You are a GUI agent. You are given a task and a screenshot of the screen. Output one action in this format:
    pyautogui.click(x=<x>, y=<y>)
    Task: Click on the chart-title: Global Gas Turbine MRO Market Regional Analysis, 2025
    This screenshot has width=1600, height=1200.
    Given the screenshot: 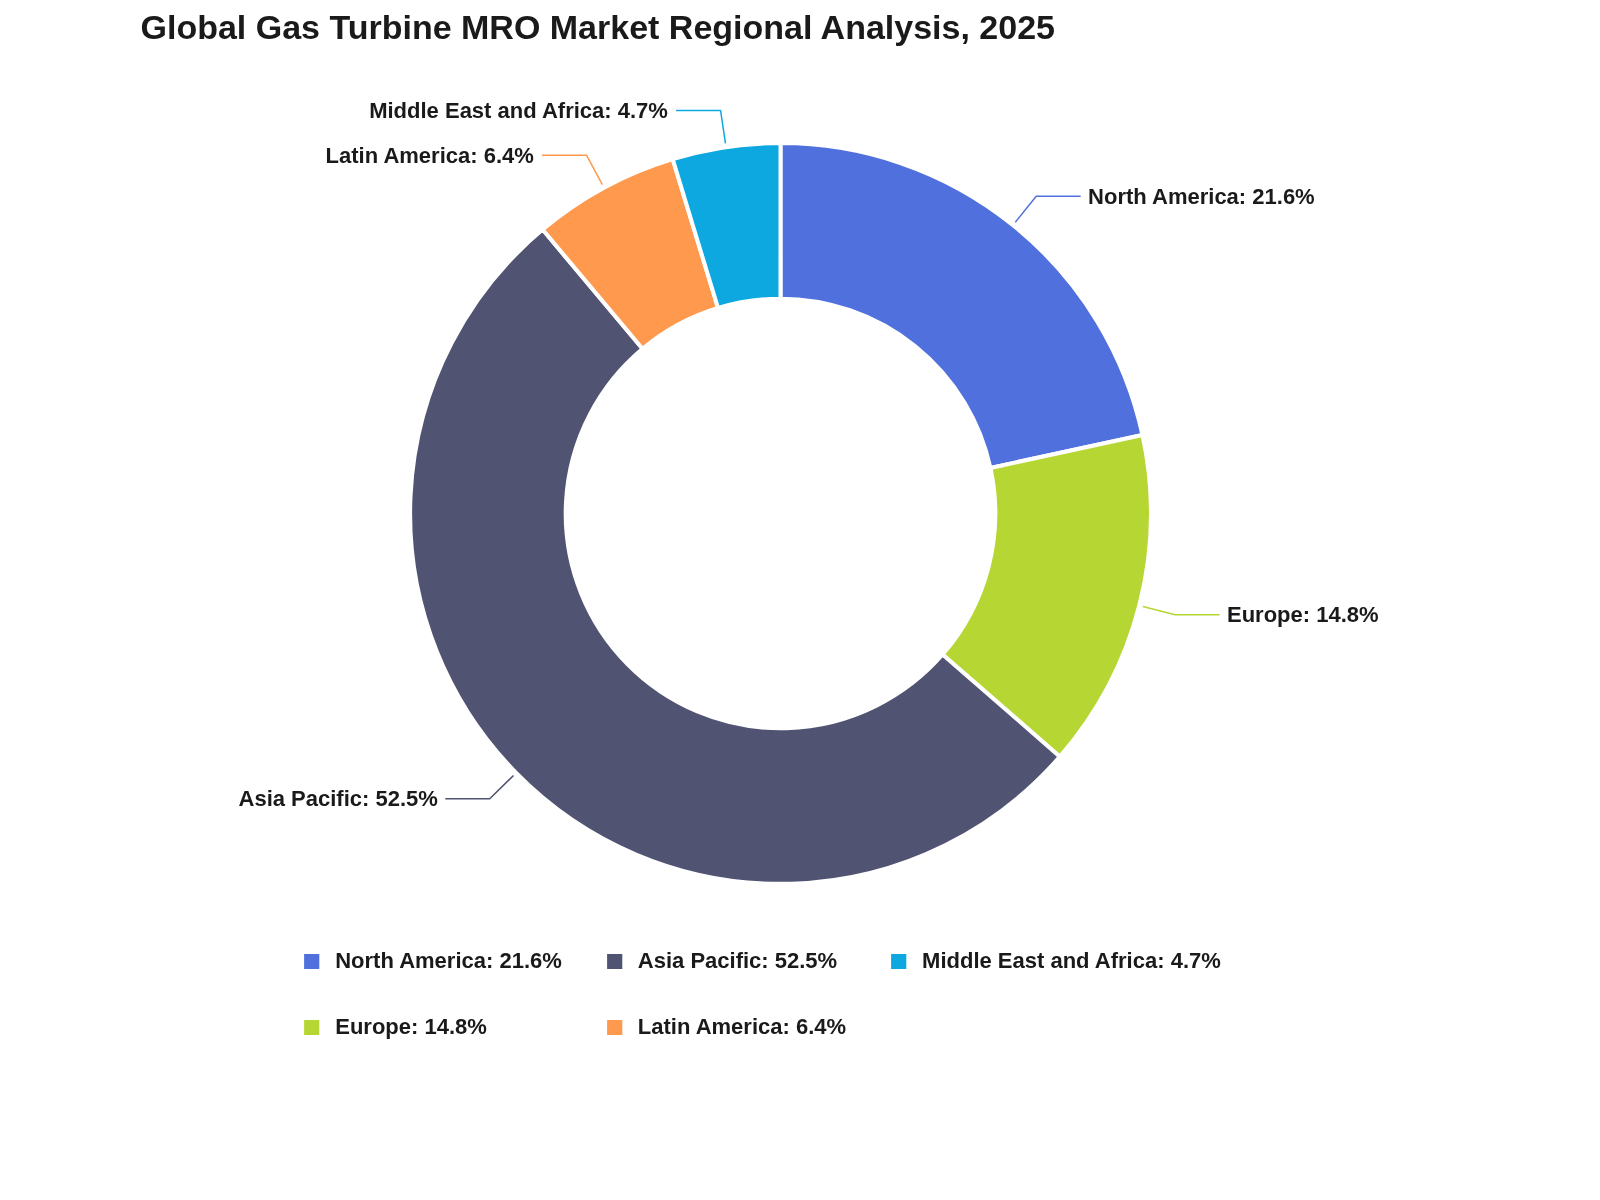 What is the action you would take?
    pyautogui.click(x=597, y=26)
    